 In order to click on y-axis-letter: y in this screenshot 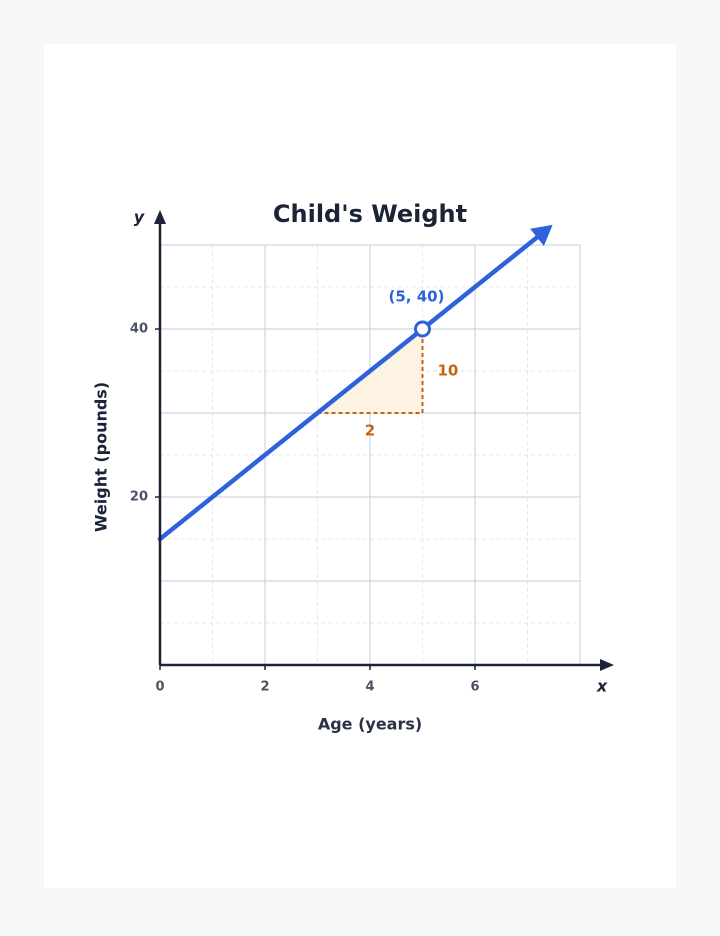, I will do `click(139, 217)`.